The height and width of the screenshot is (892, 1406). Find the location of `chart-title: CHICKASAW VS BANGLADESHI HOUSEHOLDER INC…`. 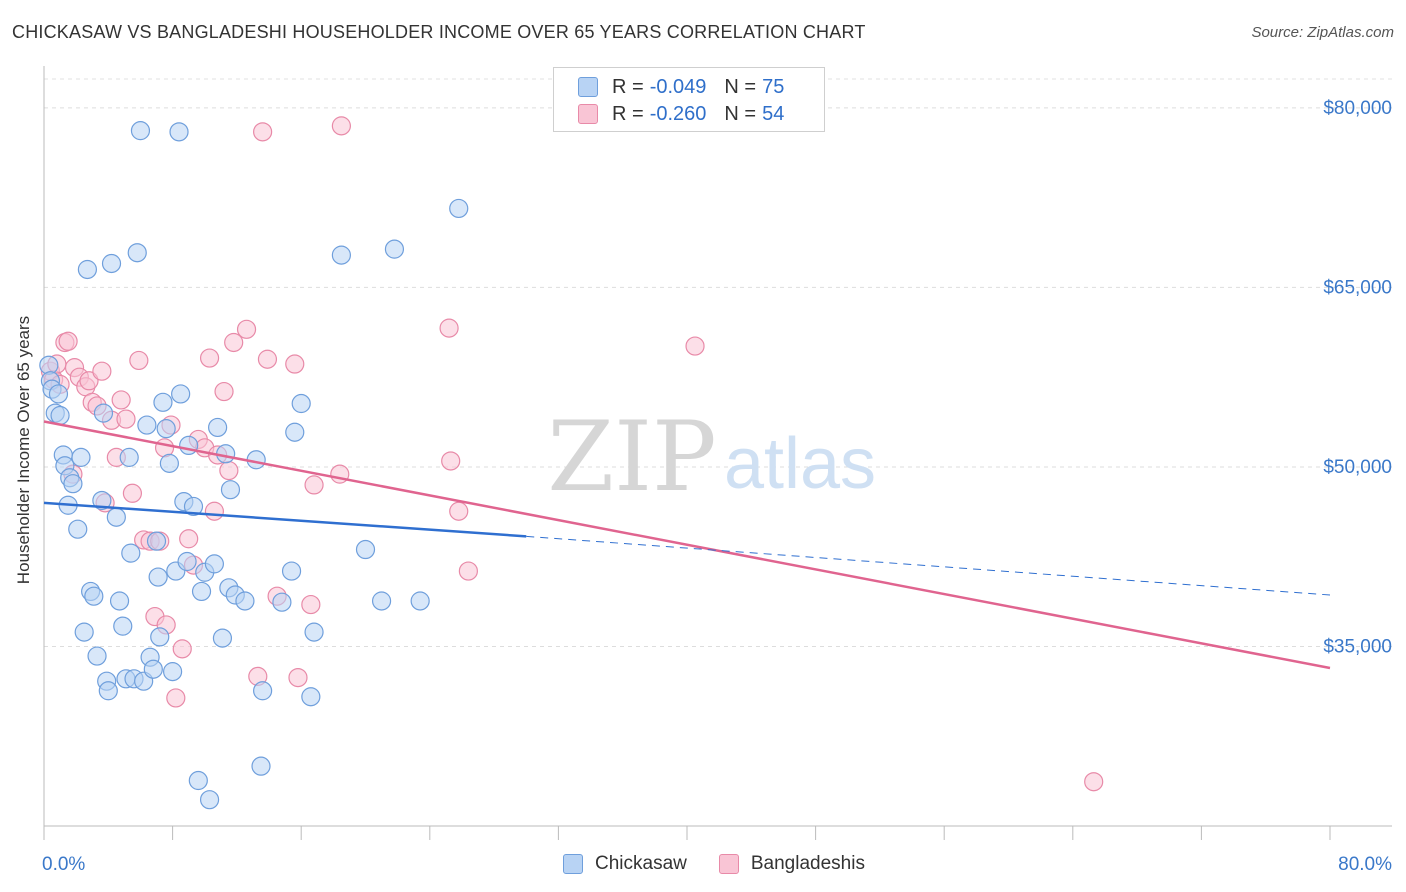

chart-title: CHICKASAW VS BANGLADESHI HOUSEHOLDER INC… is located at coordinates (439, 32).